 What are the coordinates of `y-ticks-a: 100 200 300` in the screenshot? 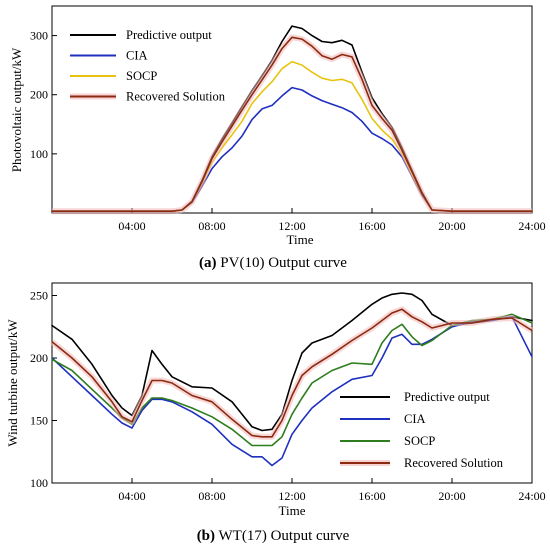 It's located at (43, 95).